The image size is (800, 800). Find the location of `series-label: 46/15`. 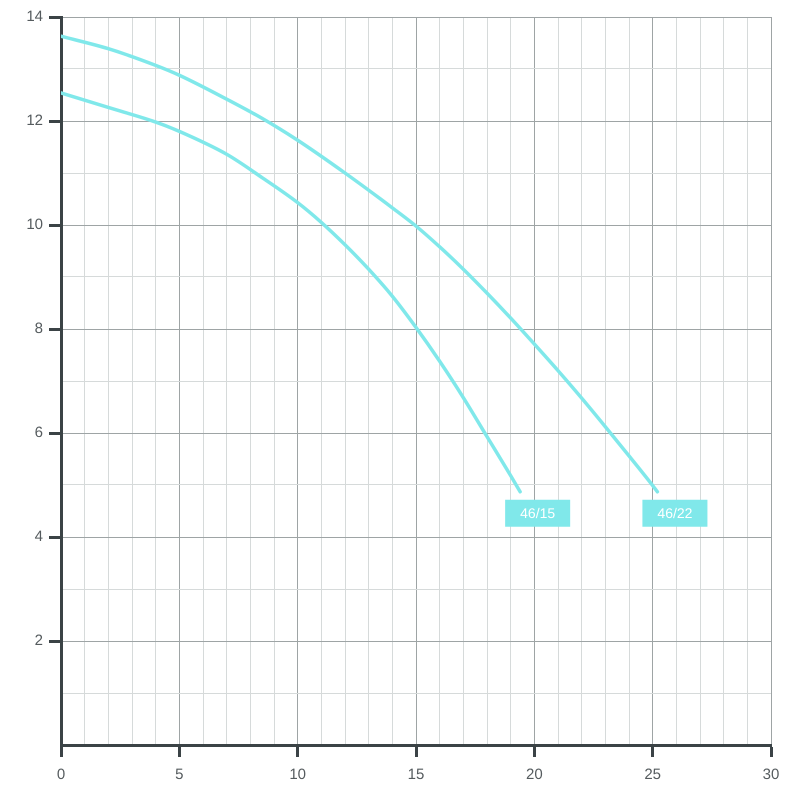

series-label: 46/15 is located at coordinates (538, 513).